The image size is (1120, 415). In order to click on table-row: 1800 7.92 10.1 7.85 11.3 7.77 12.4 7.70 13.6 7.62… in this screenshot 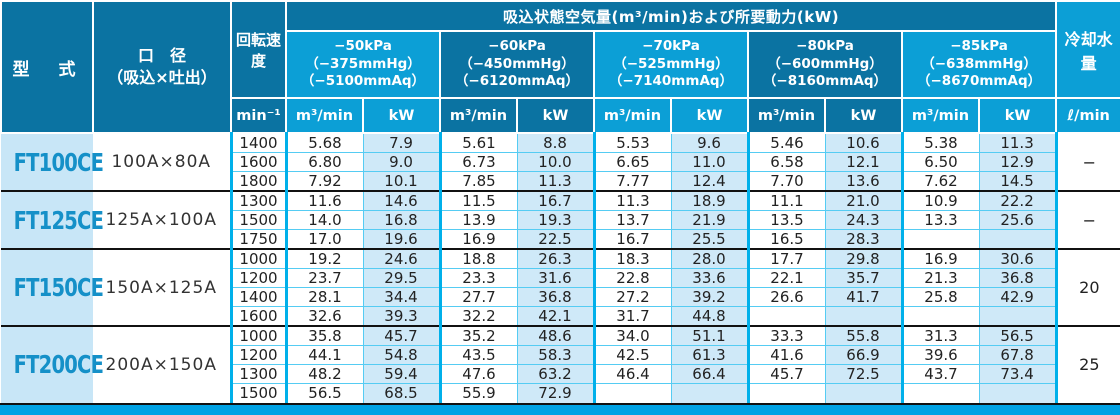, I will do `click(560, 181)`.